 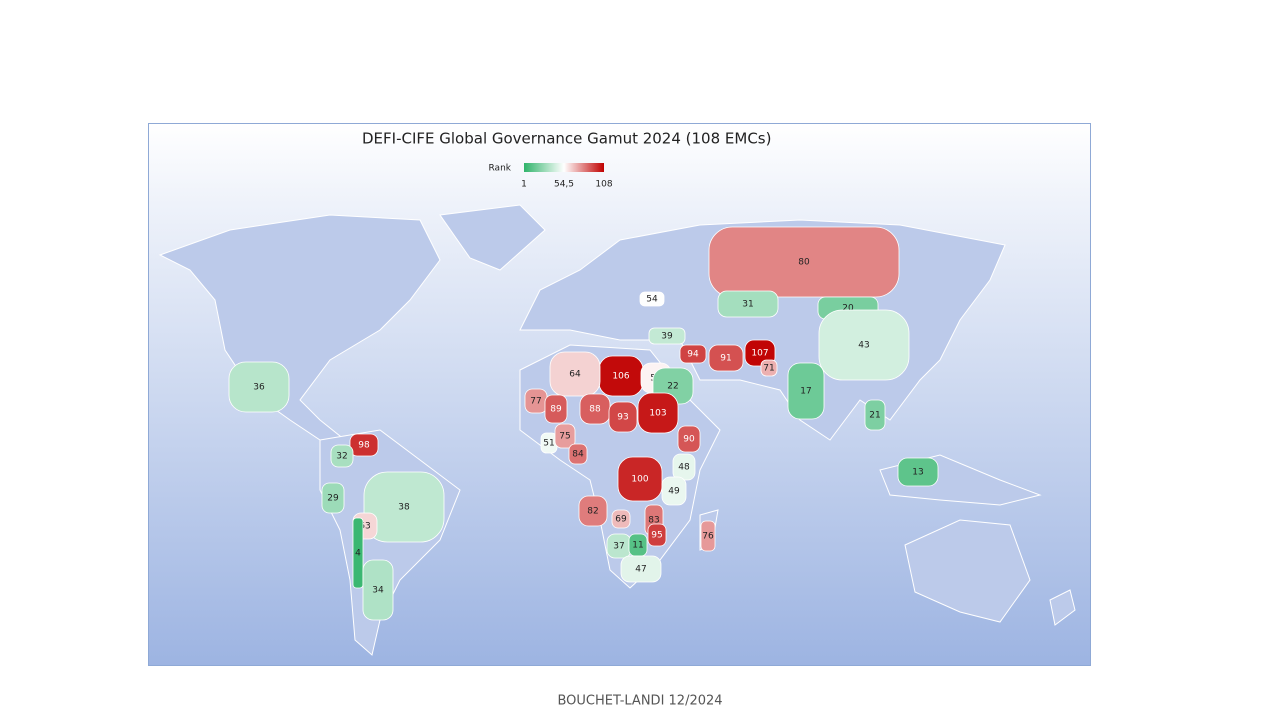 I want to click on region-rank-label: 91, so click(x=725, y=359).